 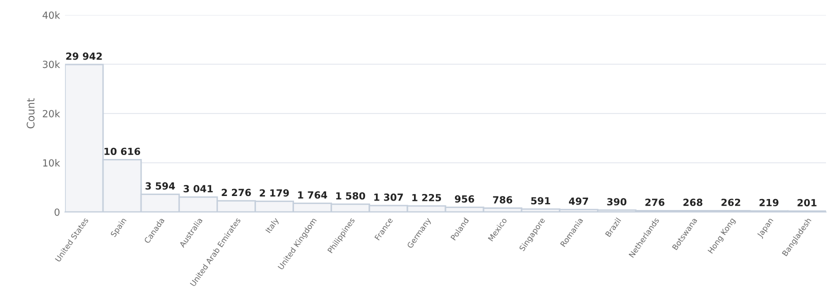 What do you see at coordinates (51, 163) in the screenshot?
I see `y-tick-label: 10k` at bounding box center [51, 163].